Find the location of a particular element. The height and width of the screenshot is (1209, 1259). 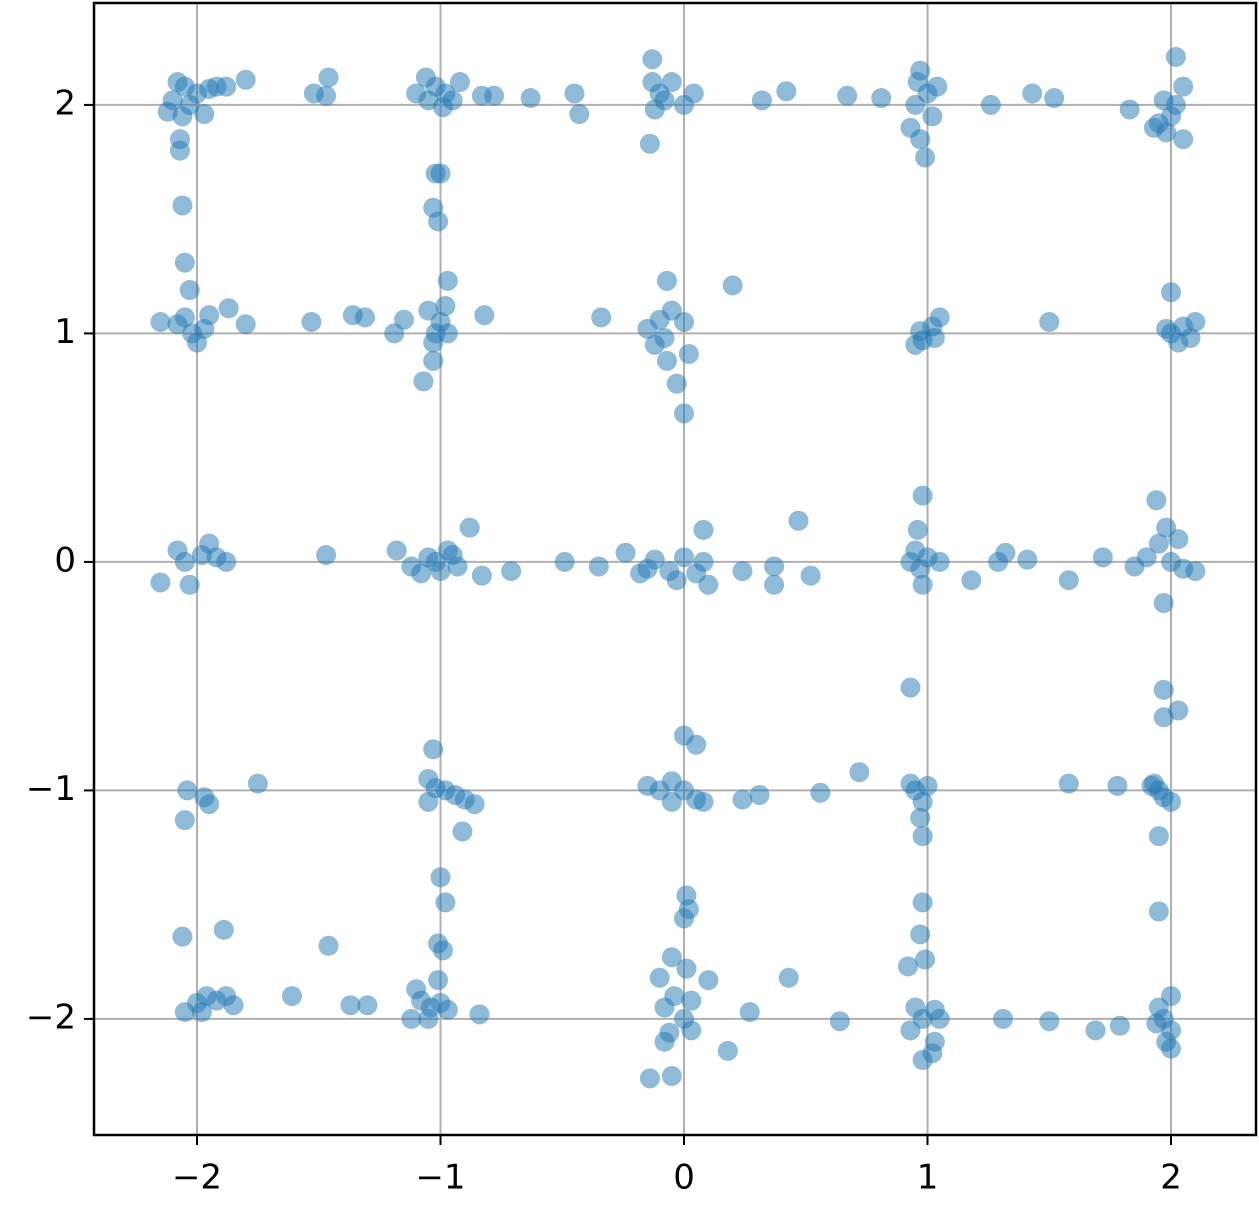

y-tick-label: 2 is located at coordinates (65, 103).